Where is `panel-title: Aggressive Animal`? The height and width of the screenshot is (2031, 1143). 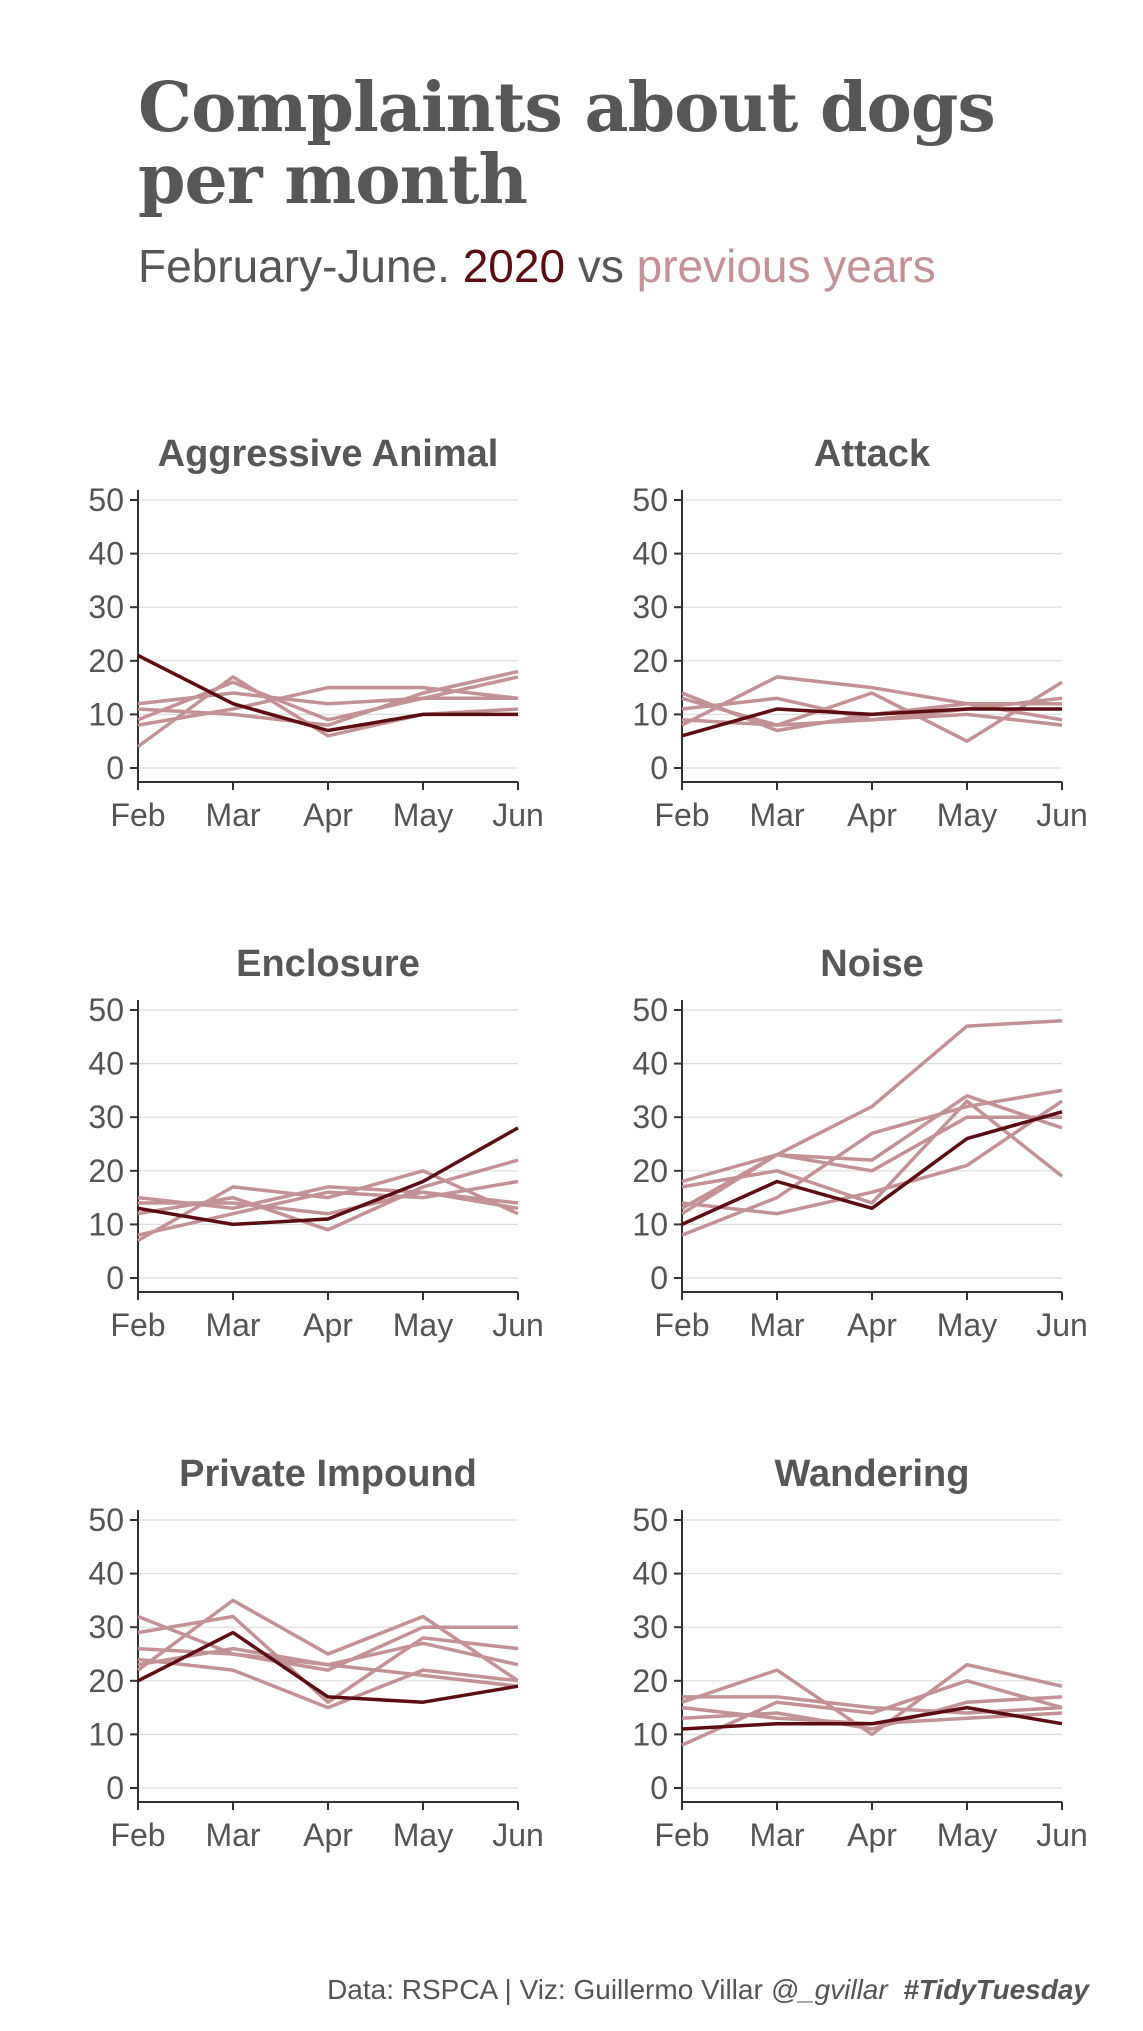 panel-title: Aggressive Animal is located at coordinates (328, 454).